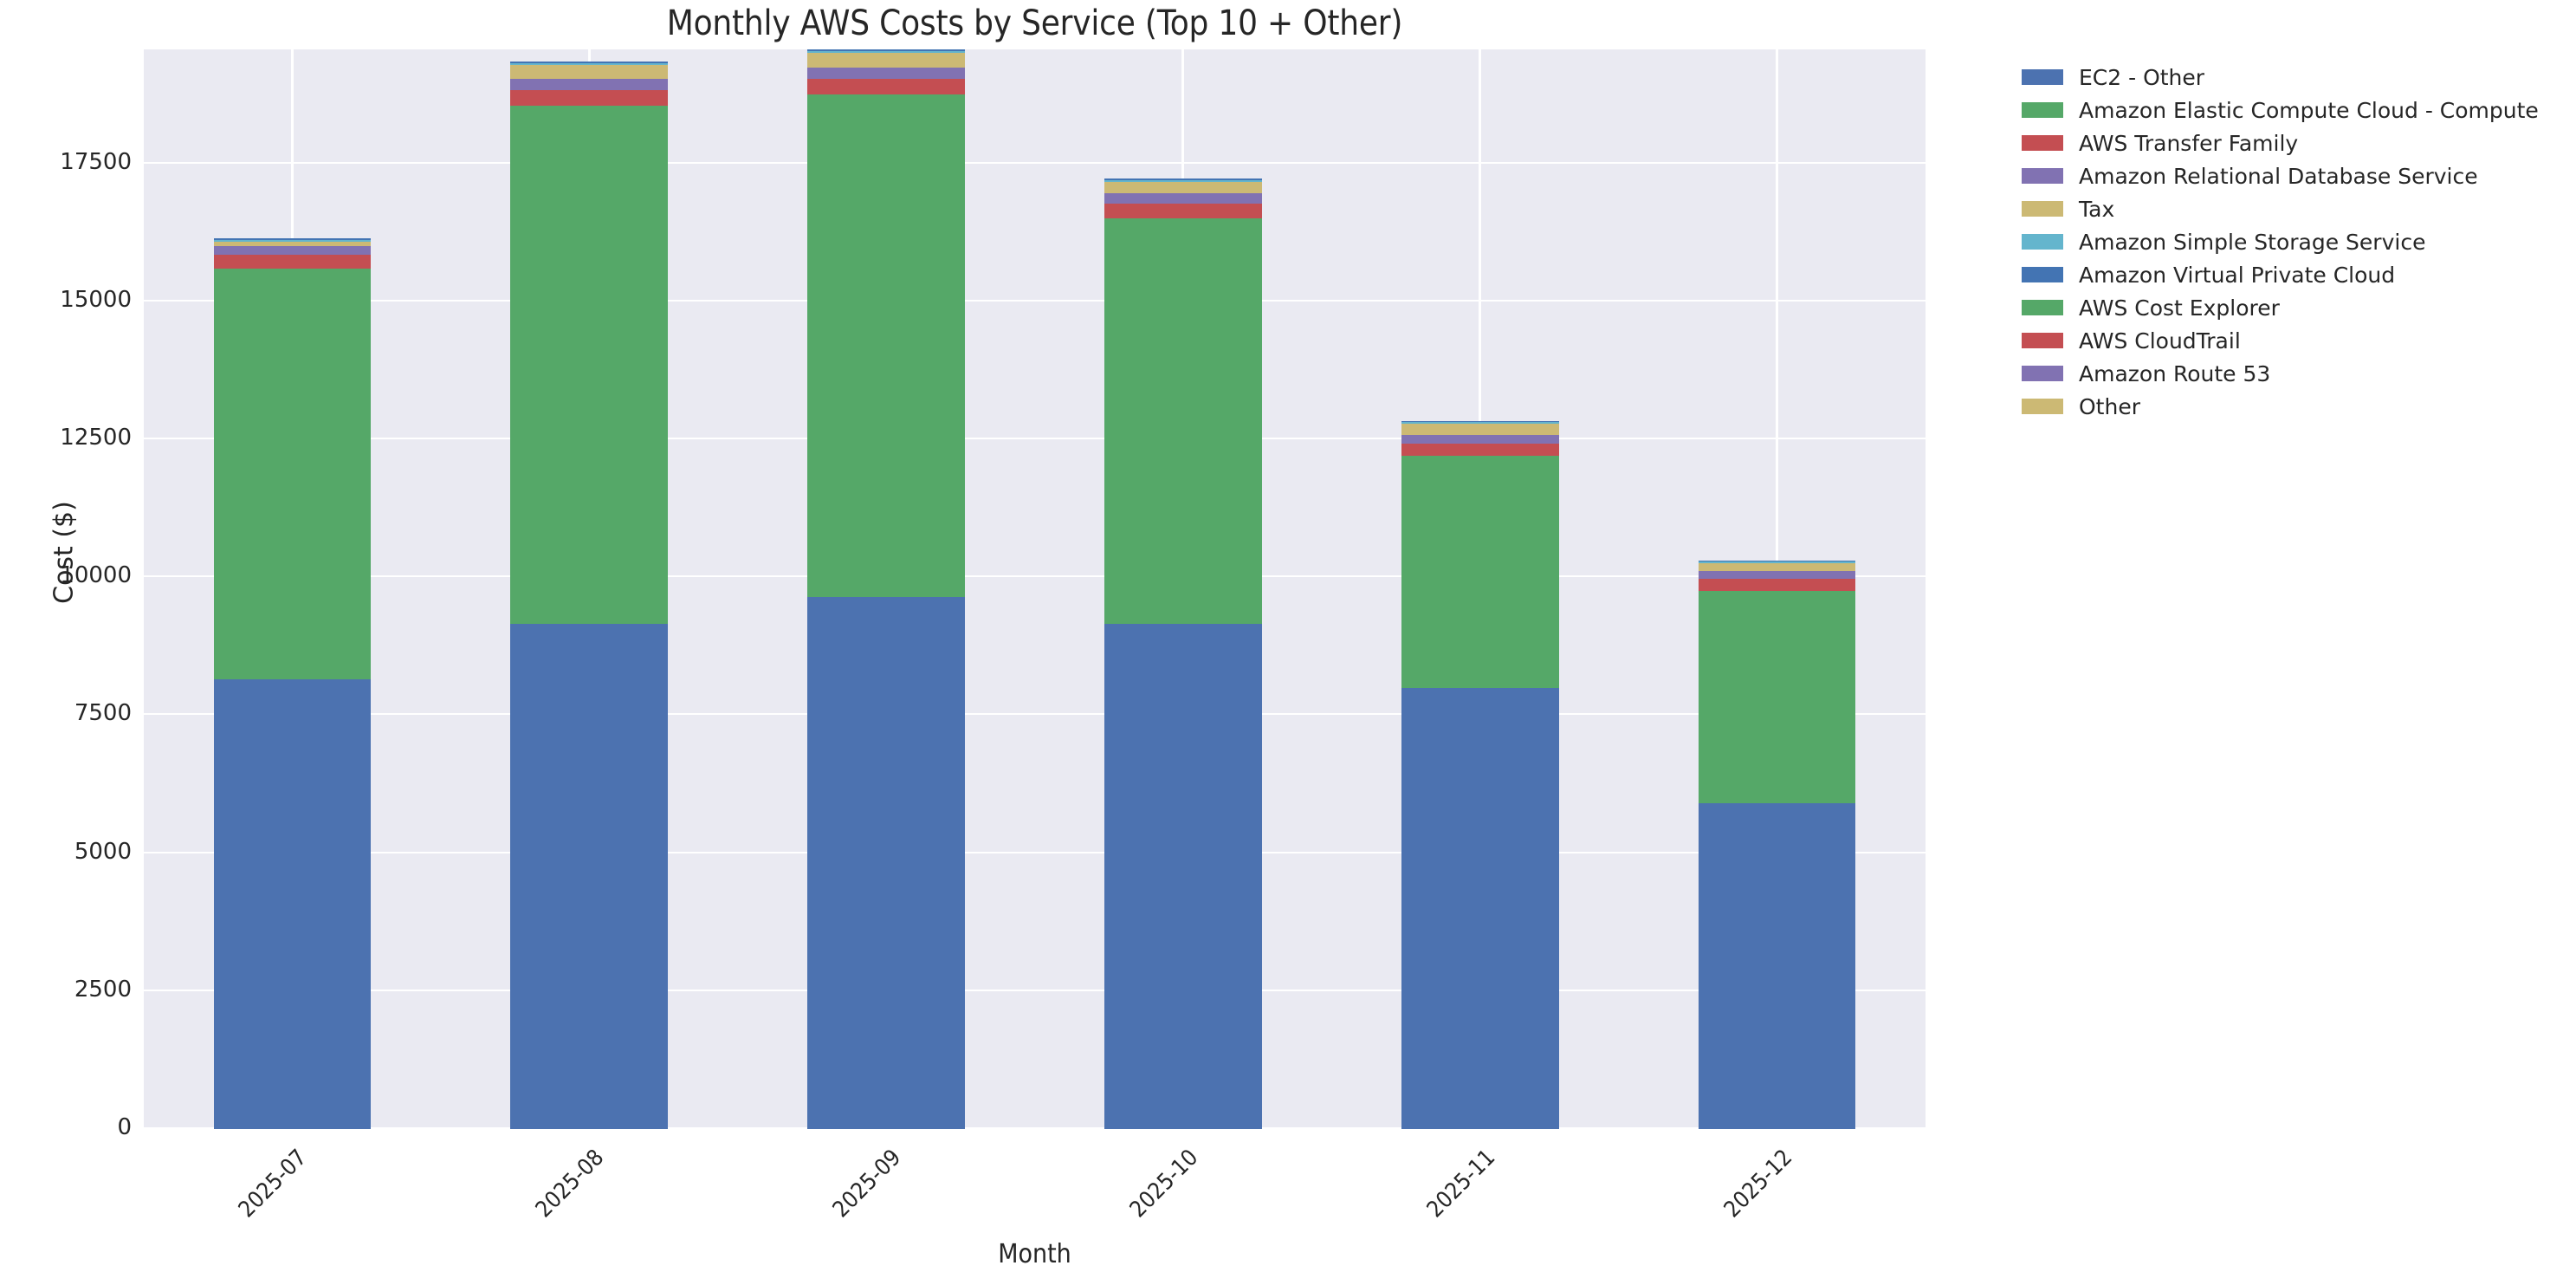 This screenshot has width=2576, height=1285. Describe the element at coordinates (96, 299) in the screenshot. I see `y-tick-label: 15000` at that location.